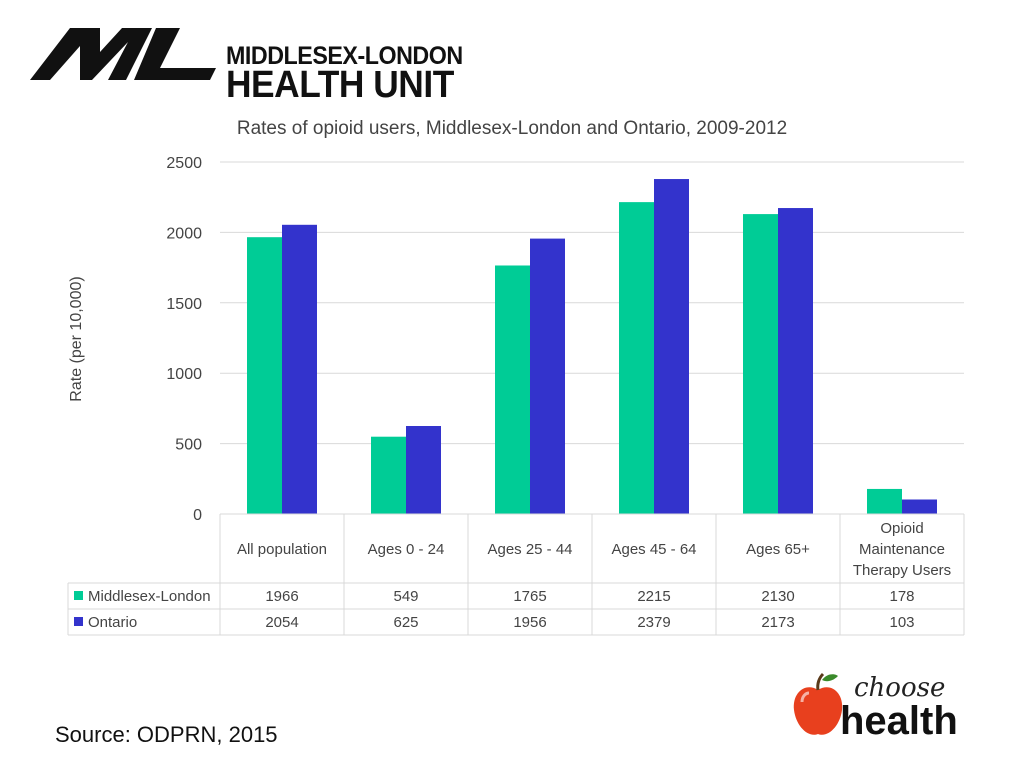  What do you see at coordinates (778, 549) in the screenshot?
I see `category-label: Ages 65+` at bounding box center [778, 549].